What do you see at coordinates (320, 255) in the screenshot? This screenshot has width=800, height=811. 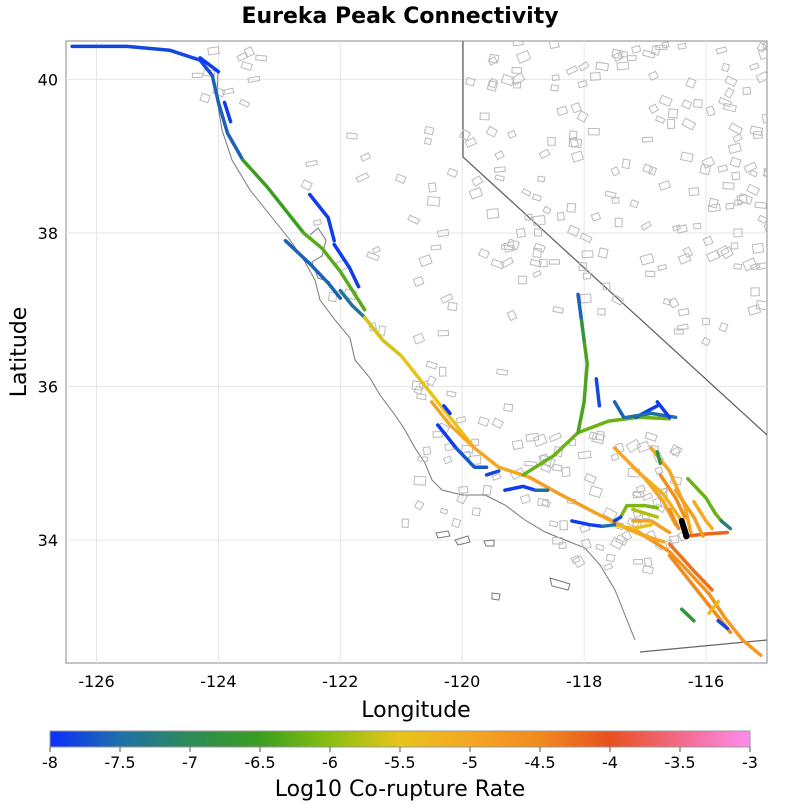 I see `bay-outline` at bounding box center [320, 255].